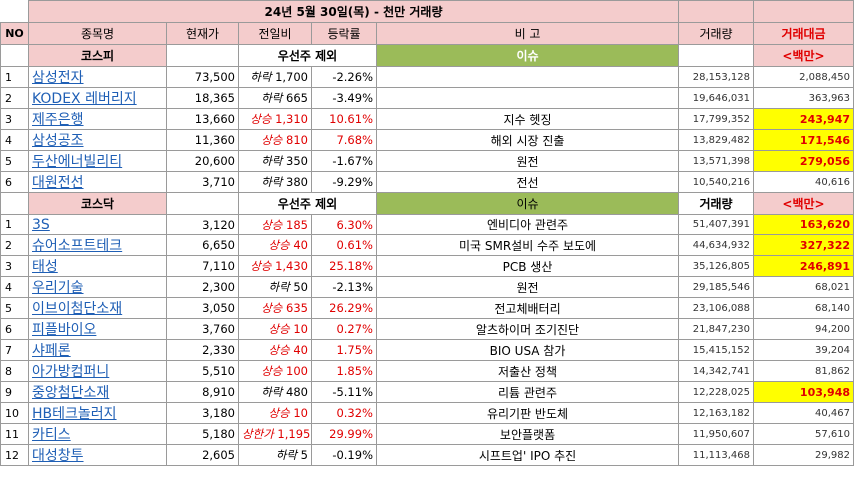 The image size is (854, 485). Describe the element at coordinates (344, 245) in the screenshot. I see `rate-value: 0.61%` at that location.